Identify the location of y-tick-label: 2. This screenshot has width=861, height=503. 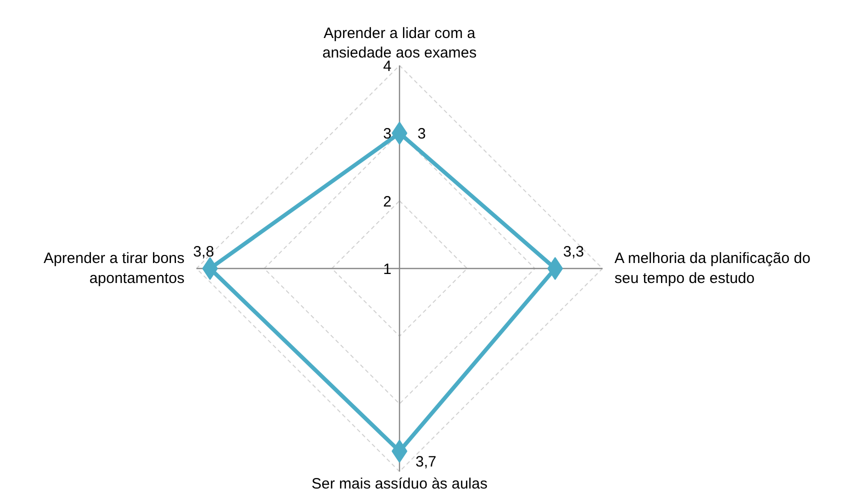
(387, 201).